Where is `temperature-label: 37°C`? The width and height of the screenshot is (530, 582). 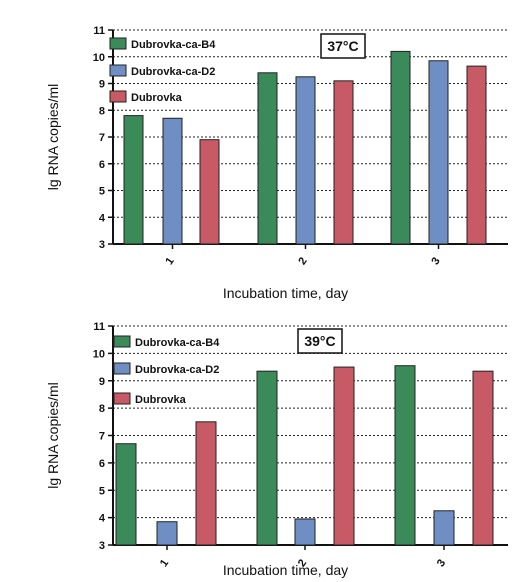 temperature-label: 37°C is located at coordinates (342, 46).